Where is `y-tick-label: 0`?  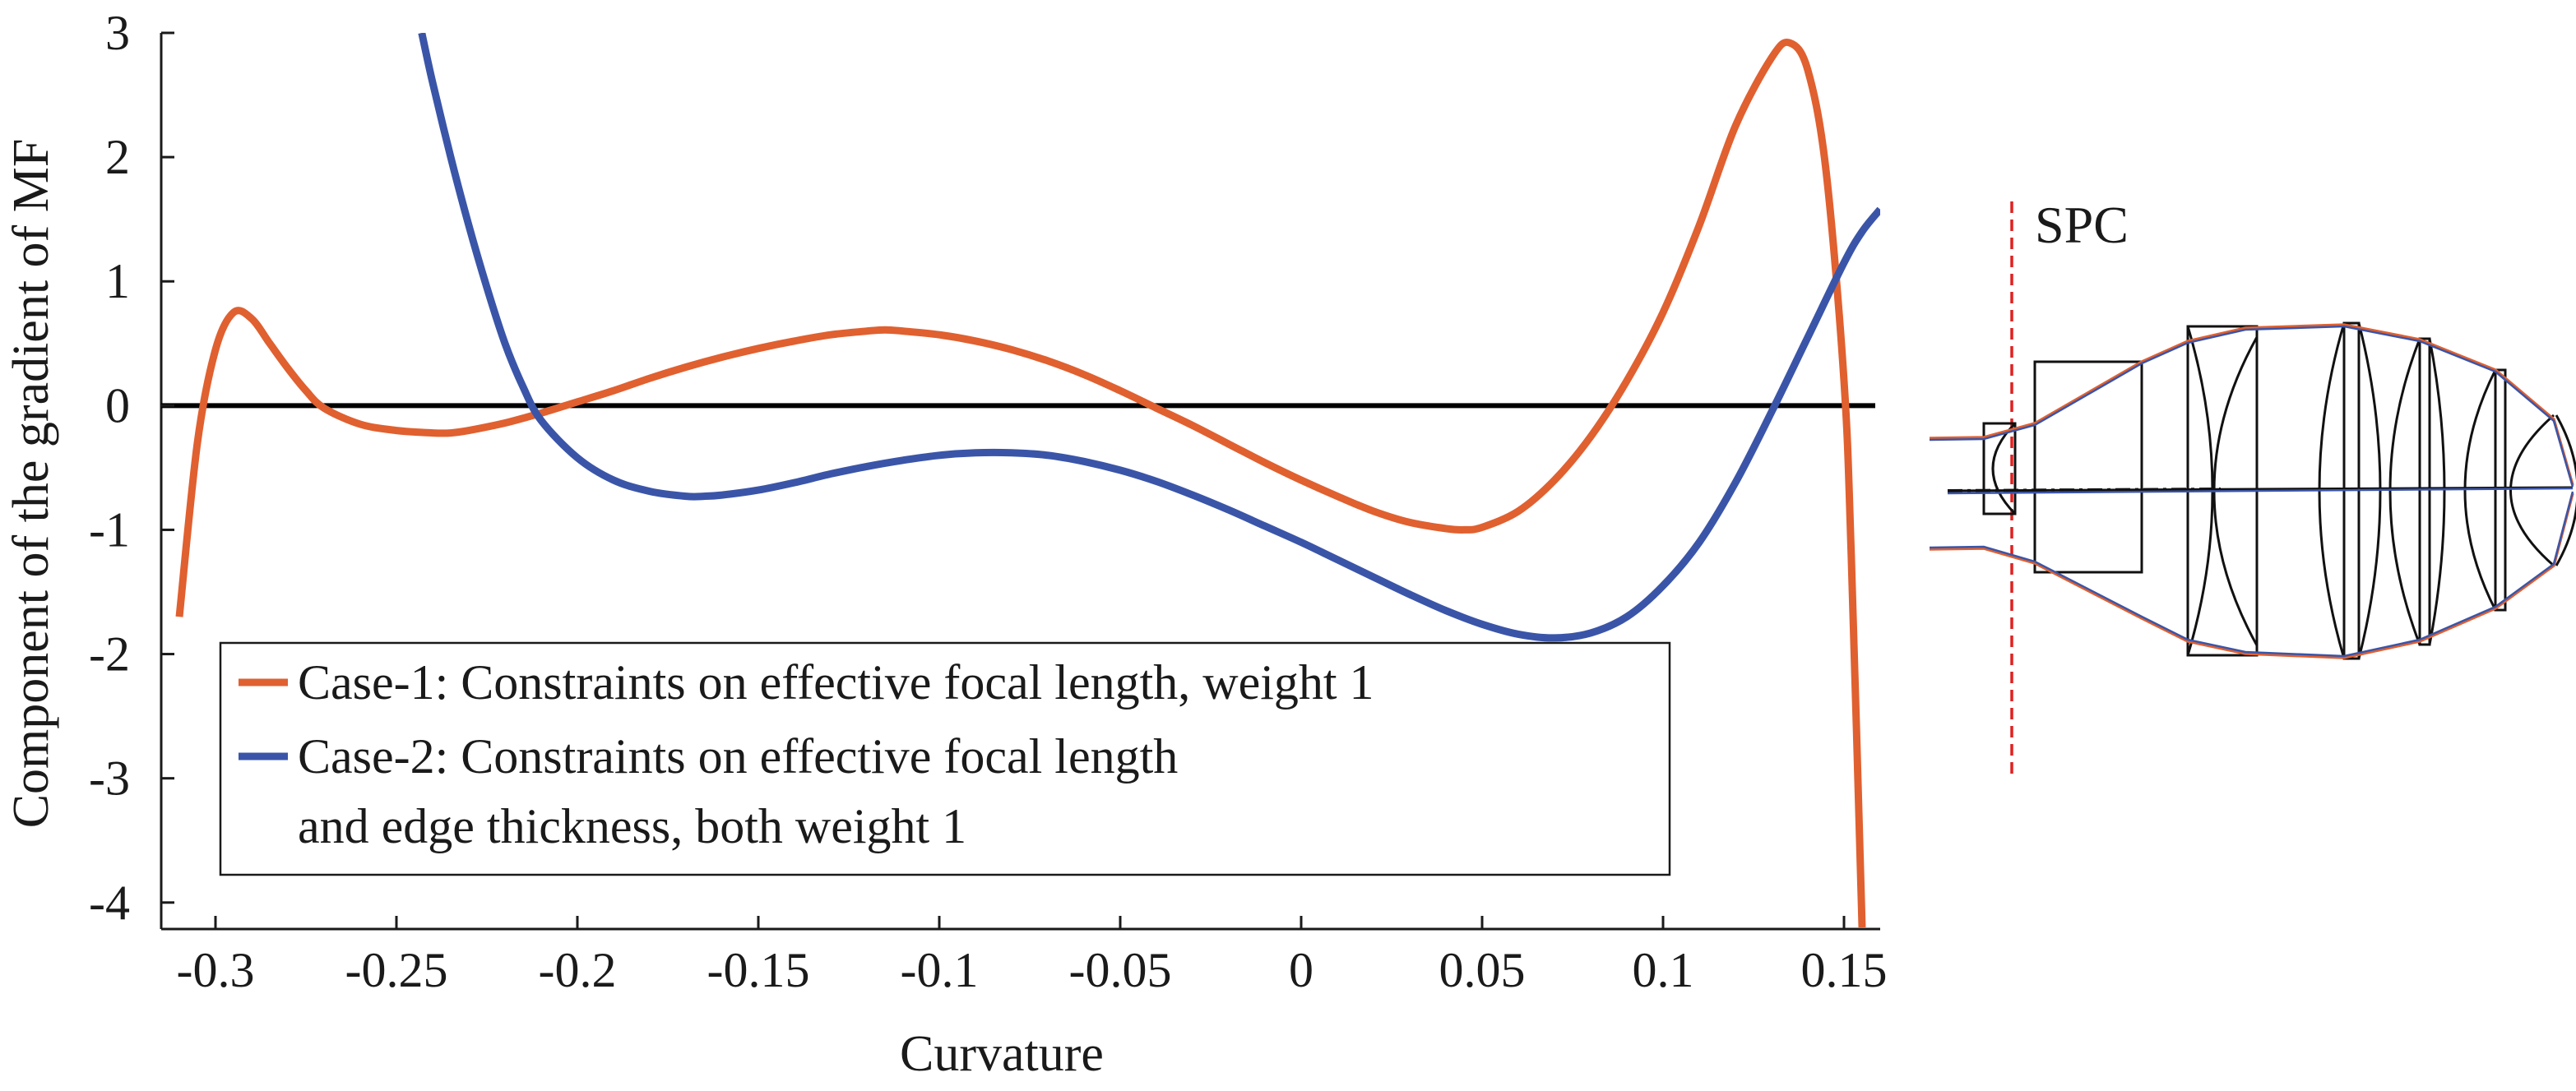 y-tick-label: 0 is located at coordinates (118, 405).